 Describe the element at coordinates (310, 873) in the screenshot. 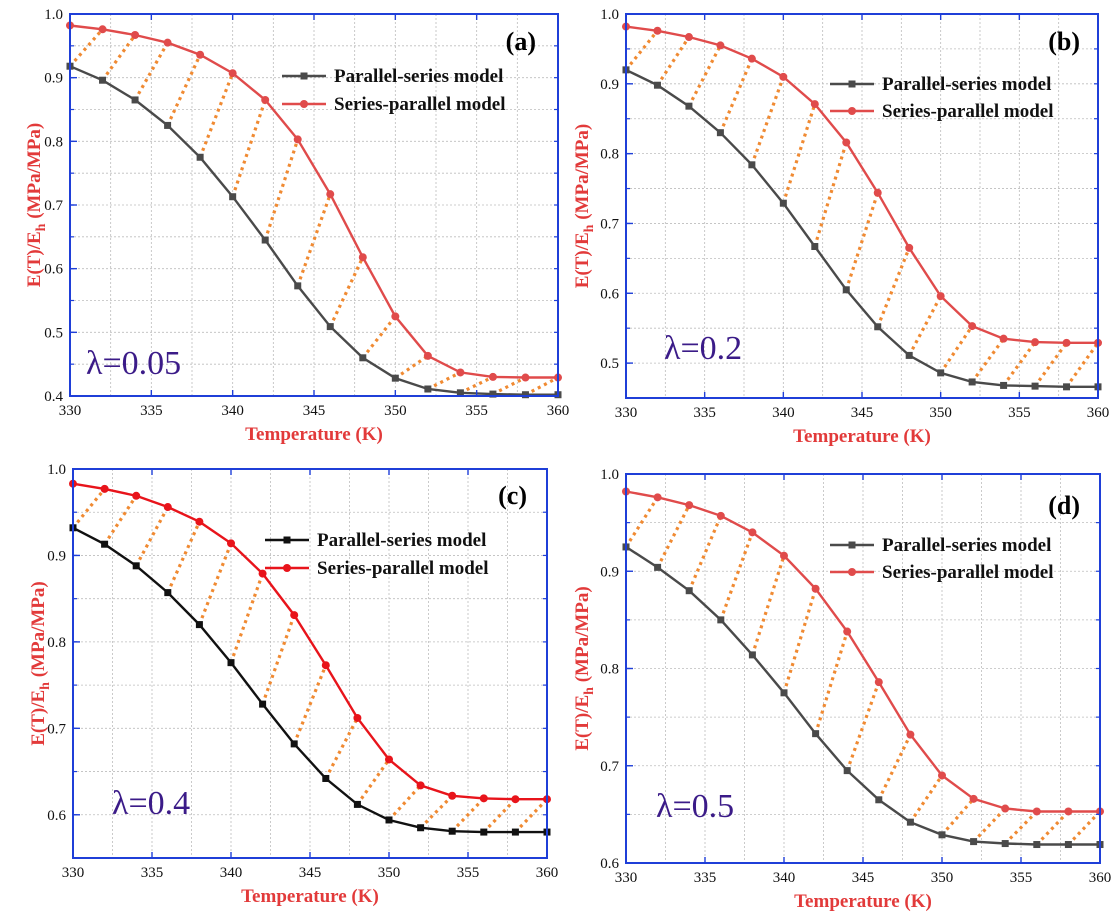

I see `x-tick-label: 345` at that location.